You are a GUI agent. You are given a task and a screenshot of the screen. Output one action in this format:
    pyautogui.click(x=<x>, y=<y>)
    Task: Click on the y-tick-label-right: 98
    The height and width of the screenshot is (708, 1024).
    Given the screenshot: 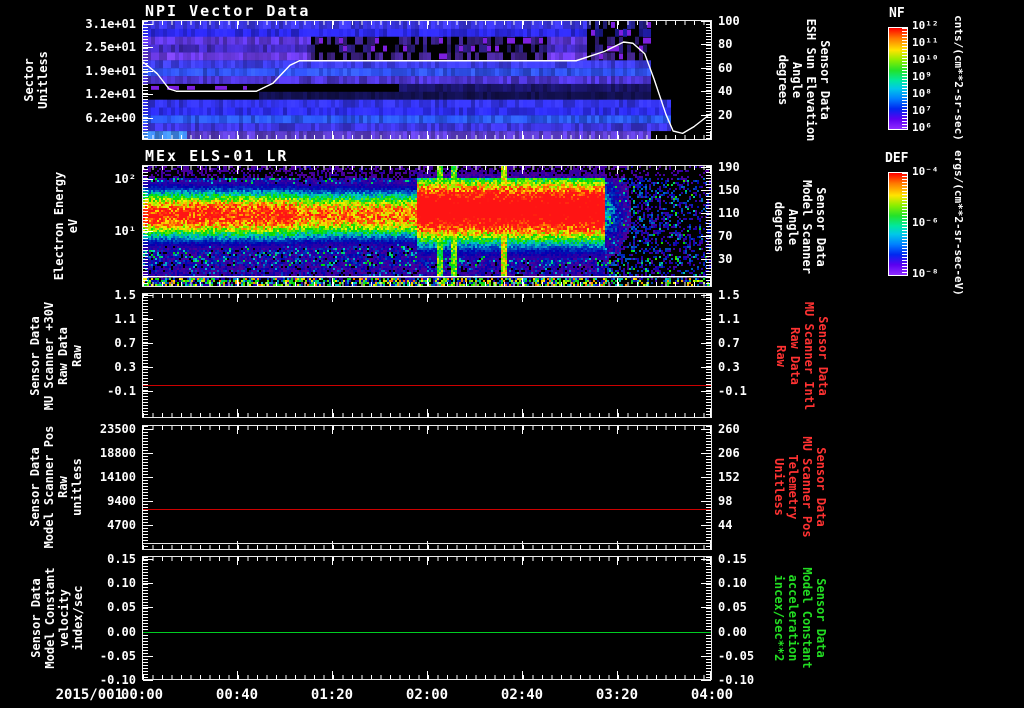 What is the action you would take?
    pyautogui.click(x=725, y=501)
    